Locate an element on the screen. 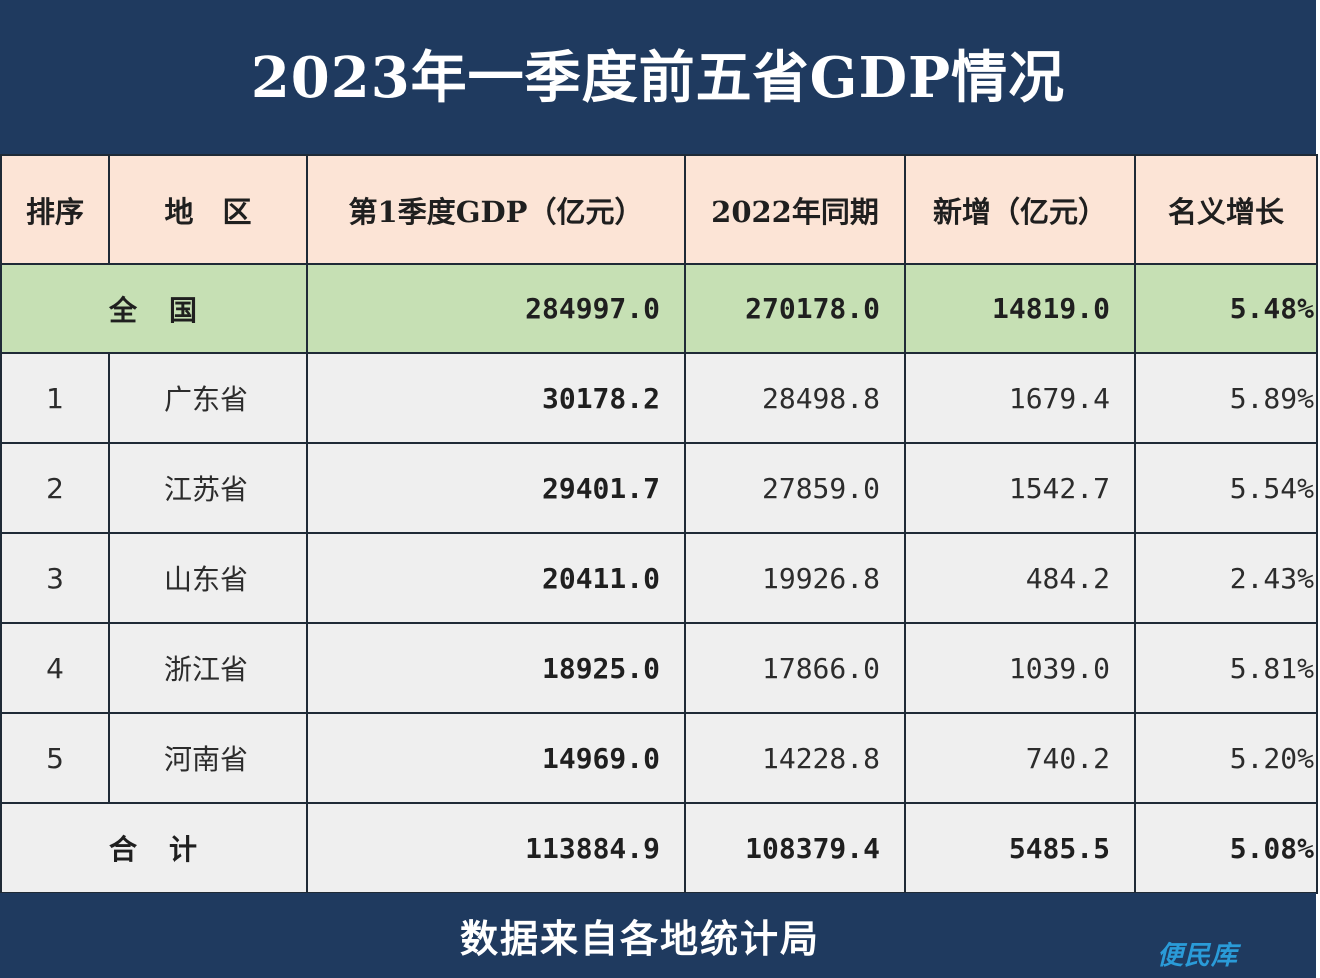  row-rank: 3 is located at coordinates (55, 578).